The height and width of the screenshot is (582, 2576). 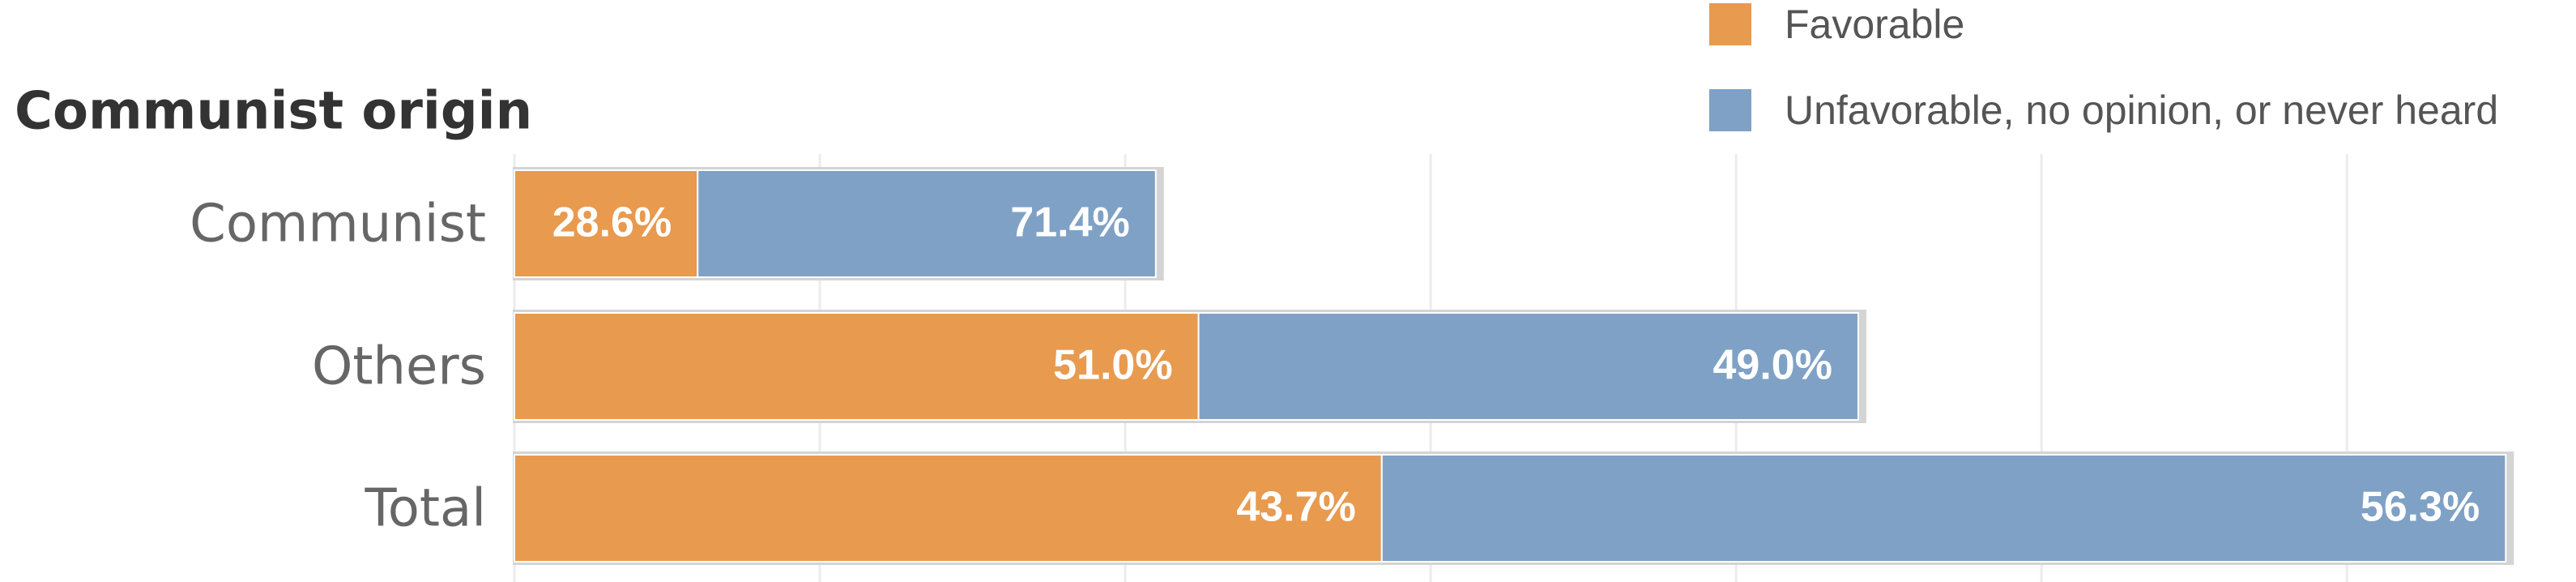 I want to click on legend-label: Favorable, so click(x=1875, y=24).